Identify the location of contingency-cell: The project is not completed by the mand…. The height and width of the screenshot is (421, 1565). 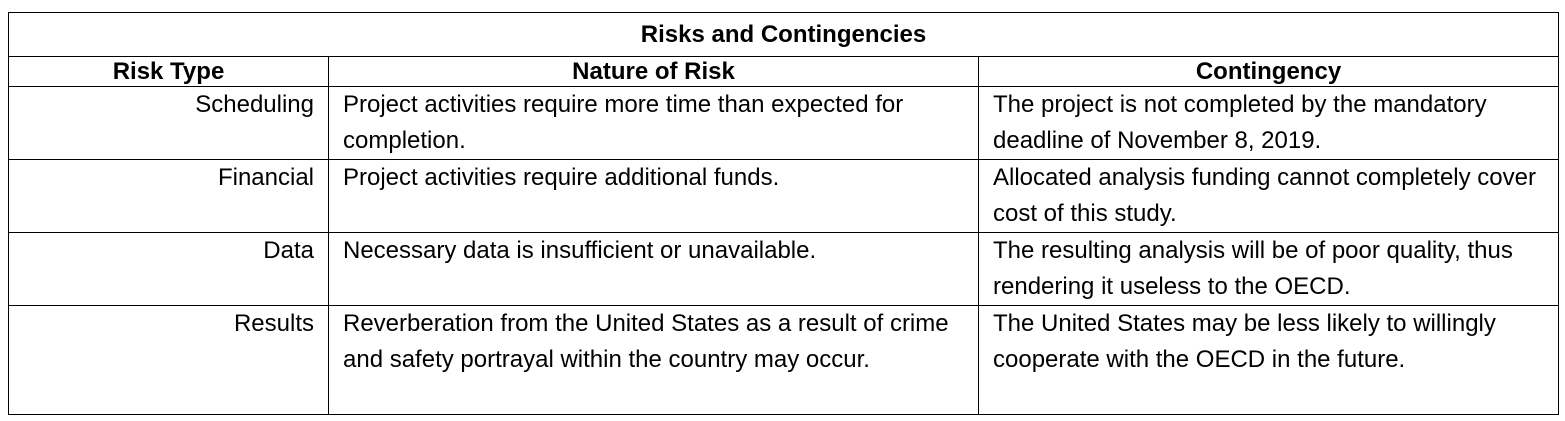
(1268, 123).